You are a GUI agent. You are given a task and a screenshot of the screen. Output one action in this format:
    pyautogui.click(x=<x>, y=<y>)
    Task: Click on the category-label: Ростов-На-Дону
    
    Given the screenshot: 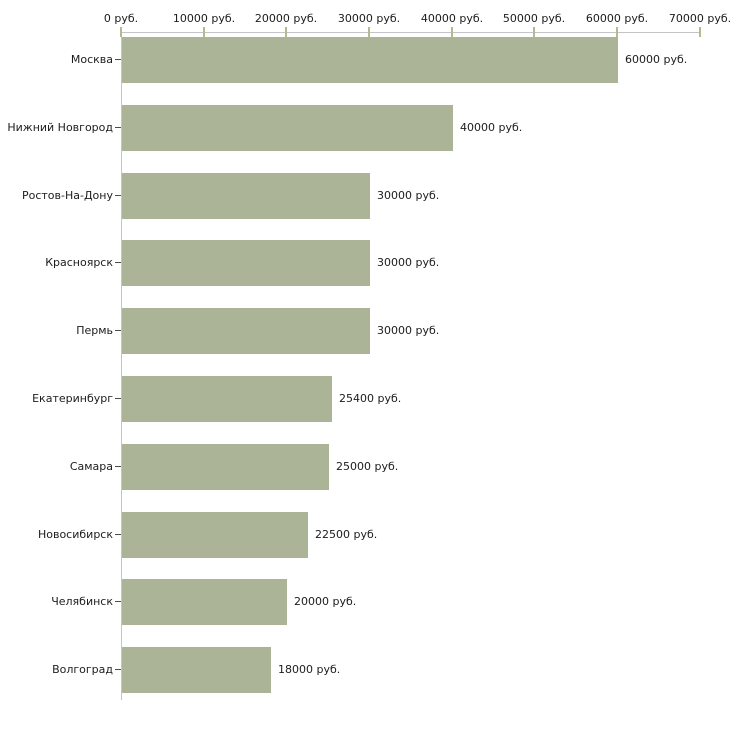 What is the action you would take?
    pyautogui.click(x=67, y=195)
    